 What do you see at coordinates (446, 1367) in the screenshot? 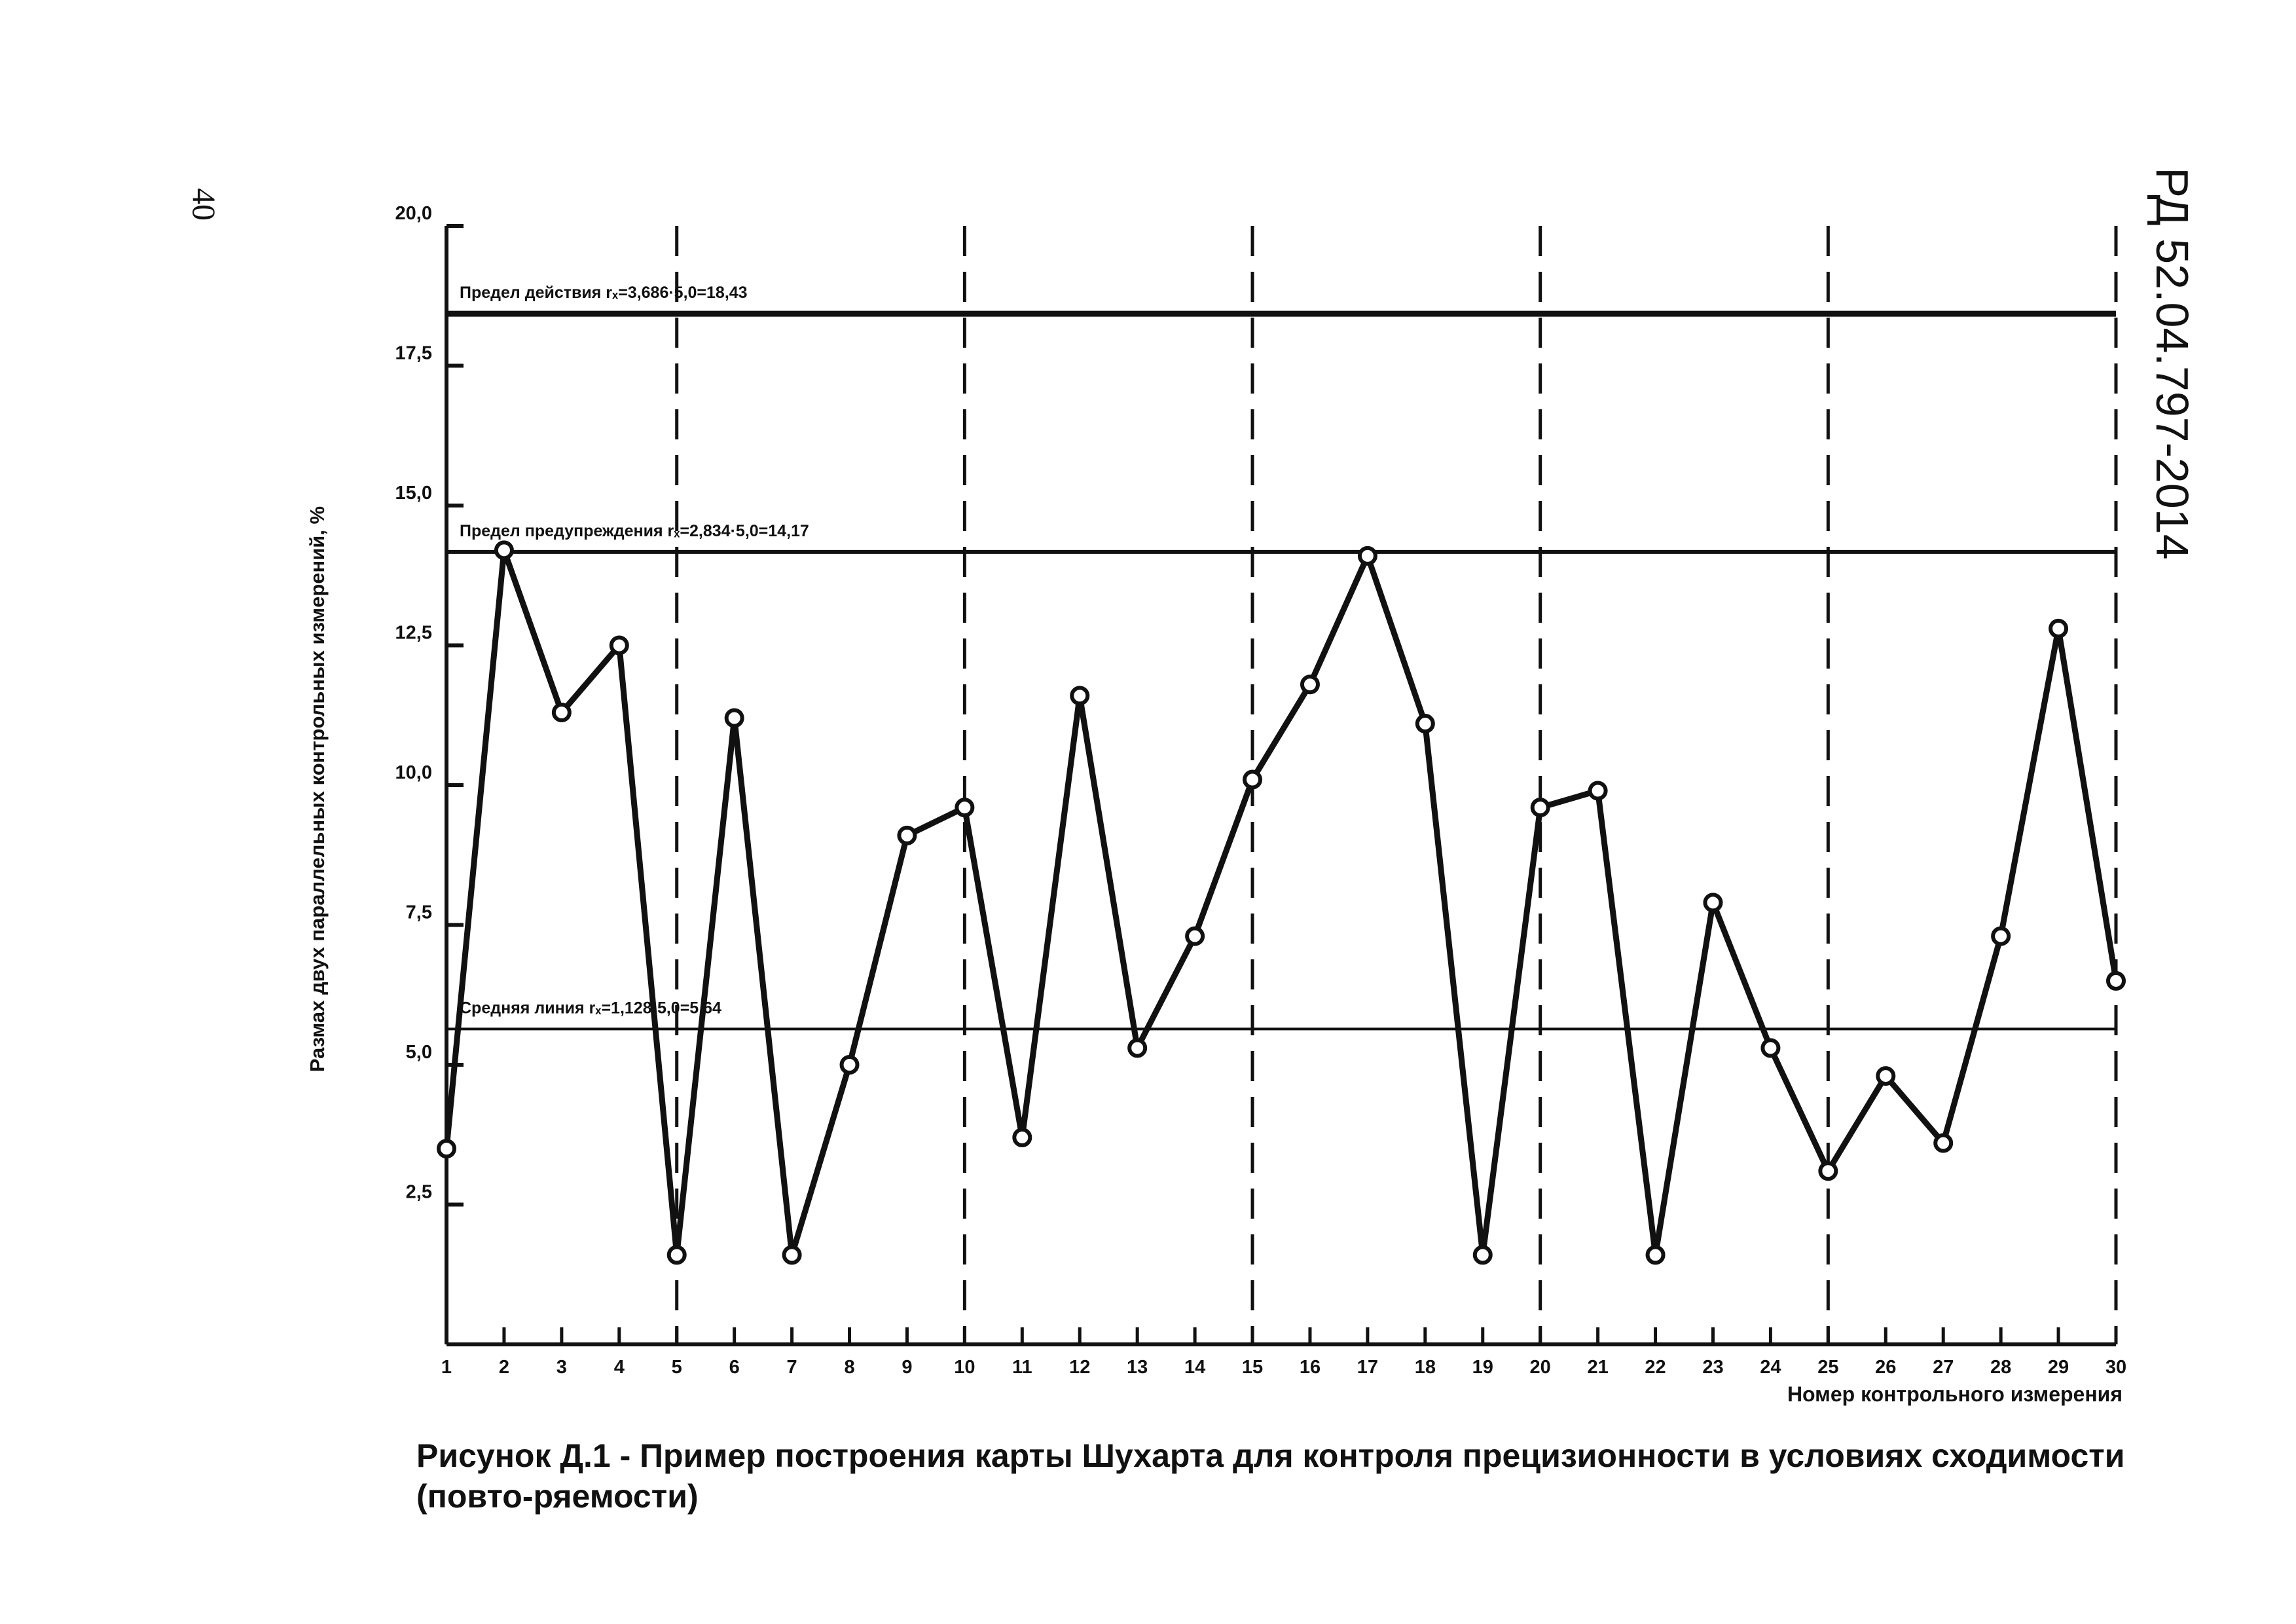
I see `x-tick-label: 1` at bounding box center [446, 1367].